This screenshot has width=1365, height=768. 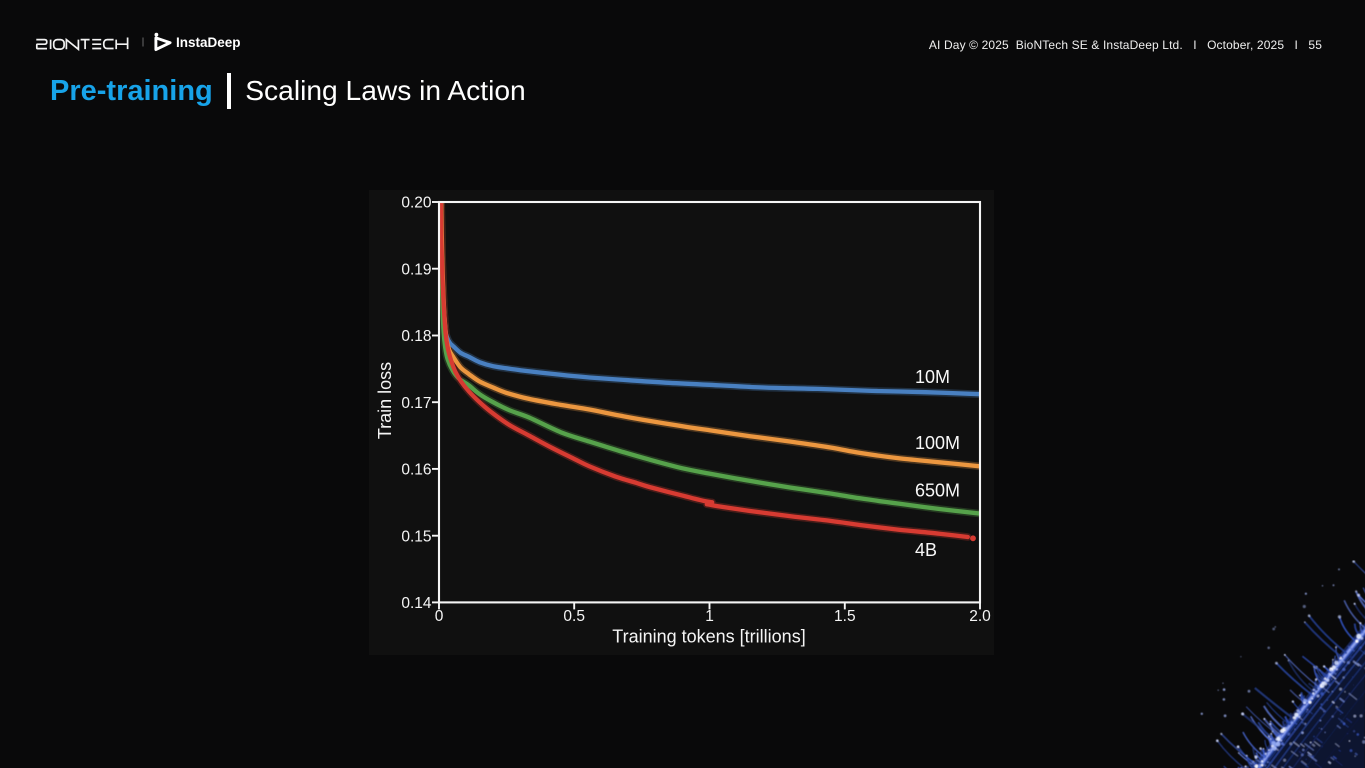 I want to click on svg-text: 0.18, so click(x=416, y=336).